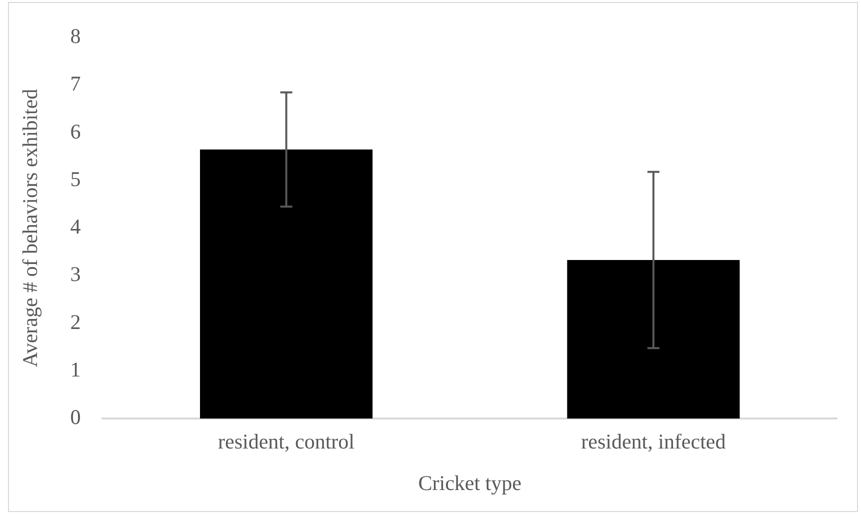 Image resolution: width=861 pixels, height=517 pixels. Describe the element at coordinates (75, 178) in the screenshot. I see `y-tick-label: 5` at that location.